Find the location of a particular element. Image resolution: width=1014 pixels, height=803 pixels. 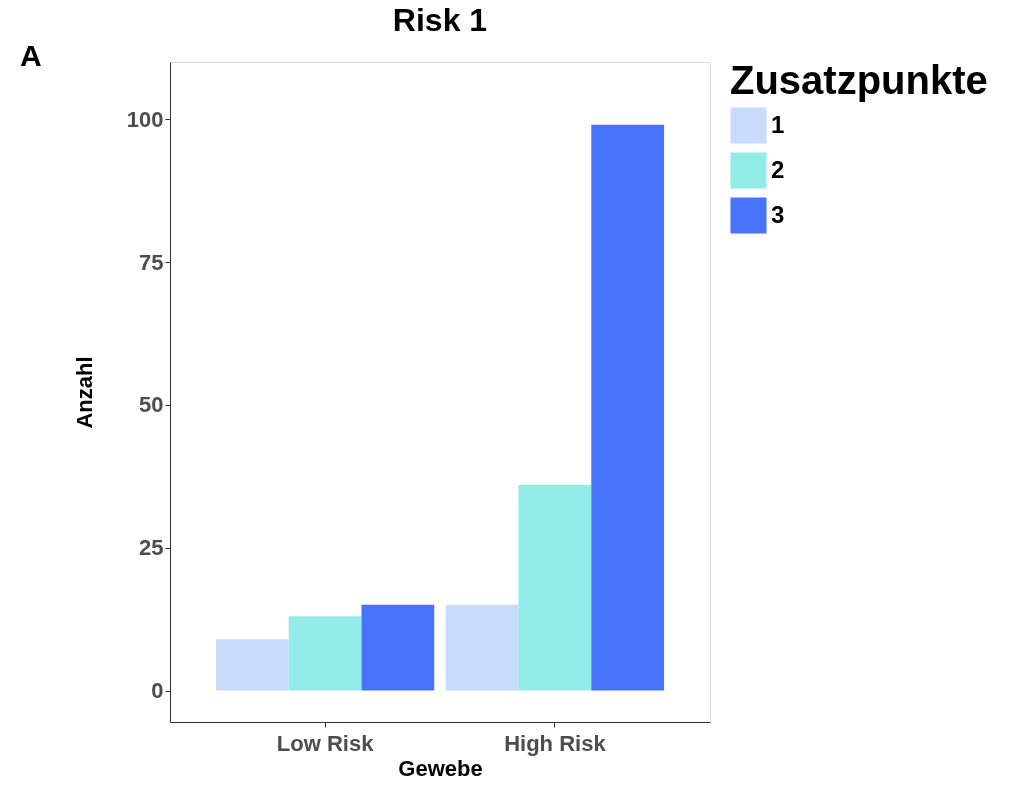

chart-title: Risk 1 is located at coordinates (440, 20).